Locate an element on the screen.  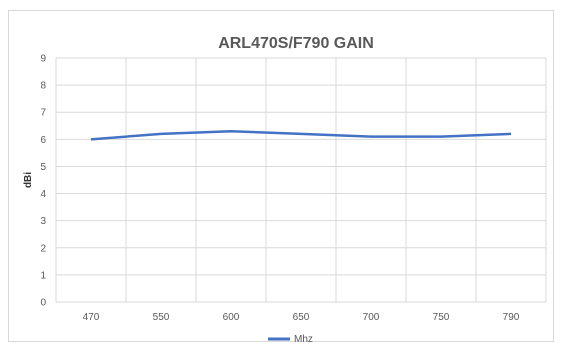
x-tick-label: 550 is located at coordinates (161, 317).